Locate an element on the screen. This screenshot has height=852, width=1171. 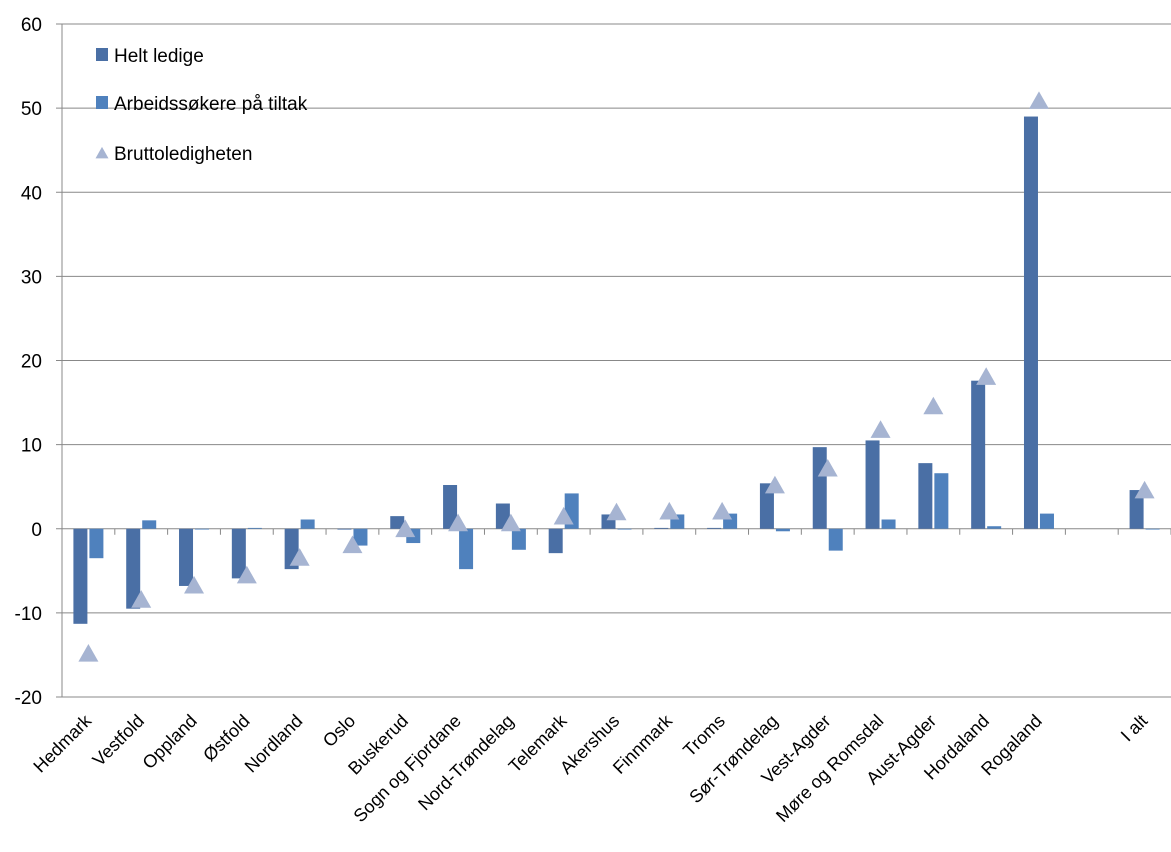
y-tick-label: -10 is located at coordinates (28, 614).